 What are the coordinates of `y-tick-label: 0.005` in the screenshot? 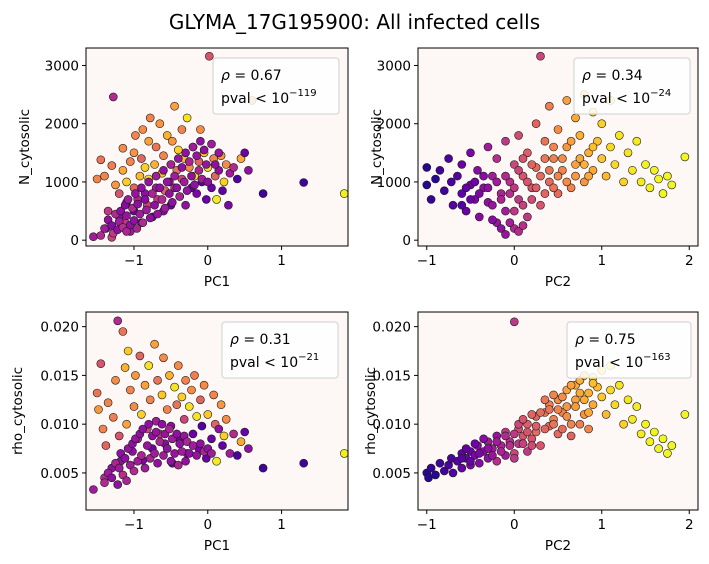 It's located at (59, 474).